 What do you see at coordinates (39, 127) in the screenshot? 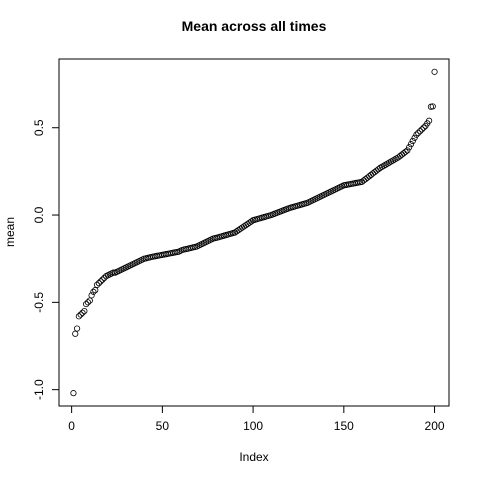
I see `y-tick-label: 0.5` at bounding box center [39, 127].